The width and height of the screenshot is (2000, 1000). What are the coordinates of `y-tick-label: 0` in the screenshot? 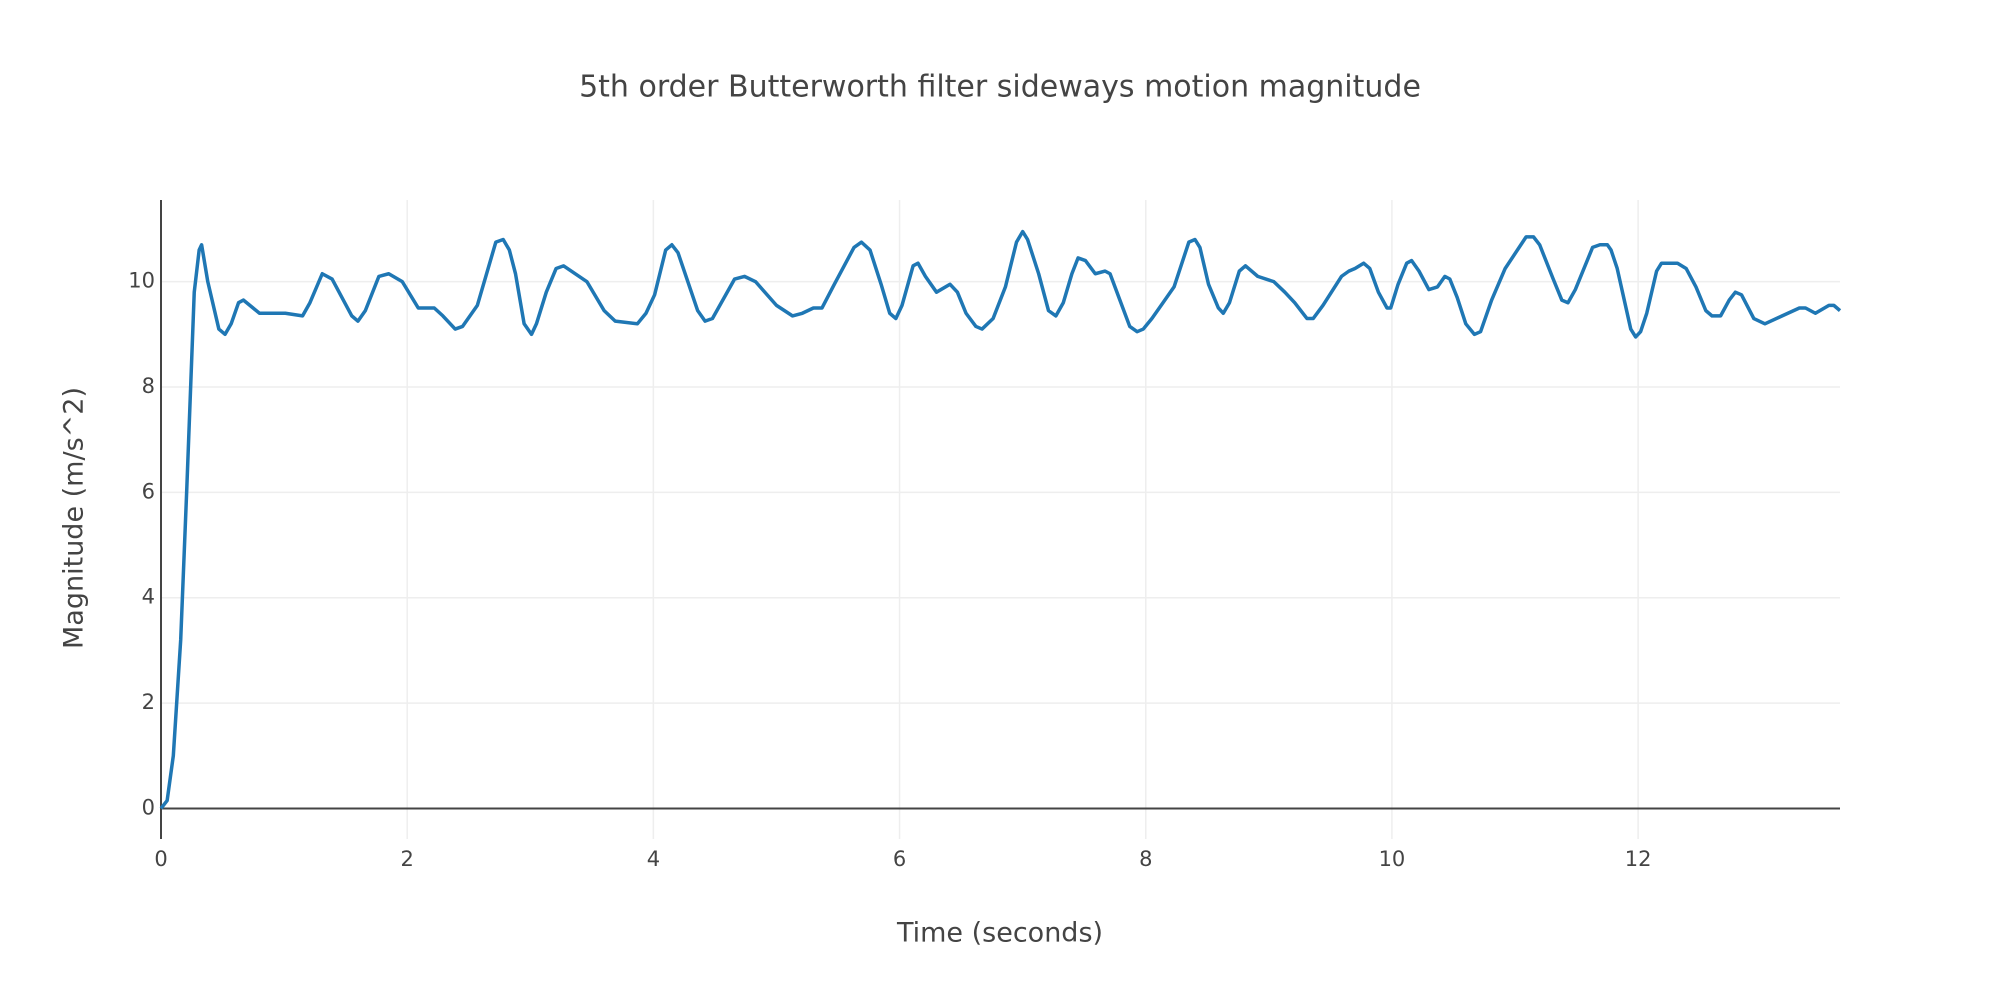 It's located at (148, 807).